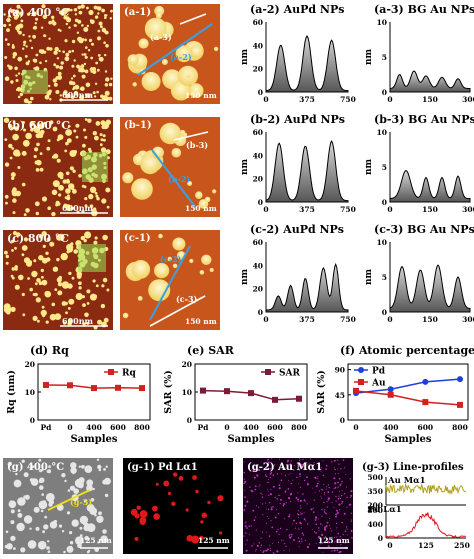  I want to click on chart-xtick: 800, so click(460, 427).